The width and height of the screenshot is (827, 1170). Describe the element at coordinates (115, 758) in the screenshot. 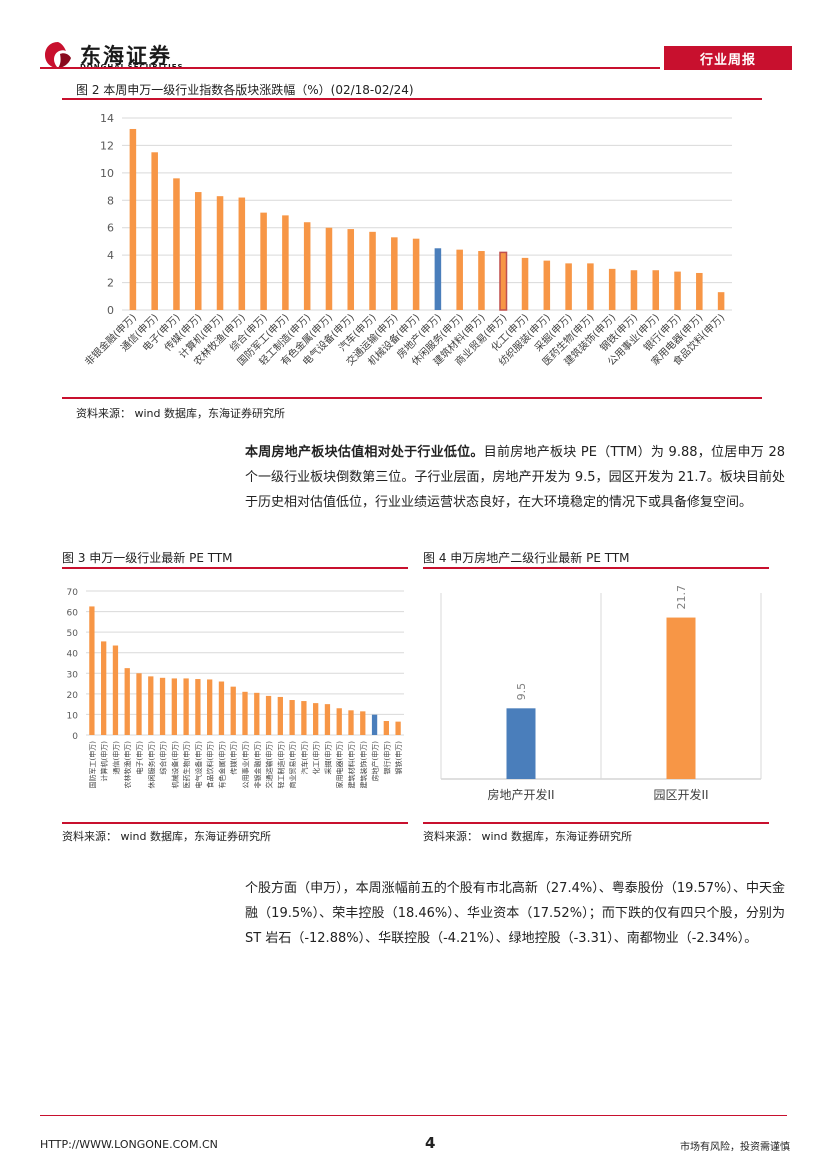

I see `x-tick-label: 通信(申万)` at that location.